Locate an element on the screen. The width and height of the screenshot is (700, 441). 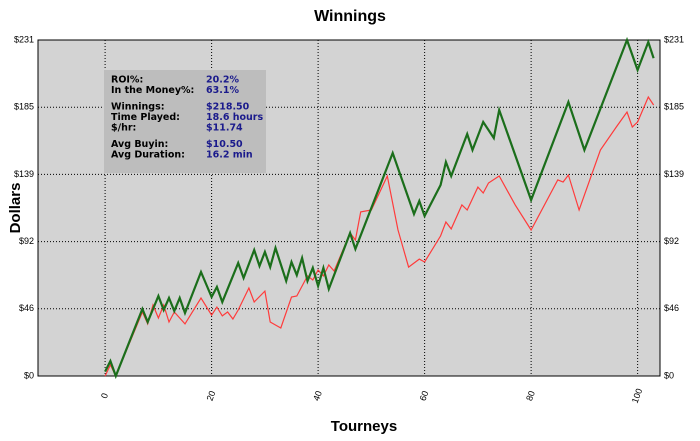
y-tick-label: $139 is located at coordinates (24, 174).